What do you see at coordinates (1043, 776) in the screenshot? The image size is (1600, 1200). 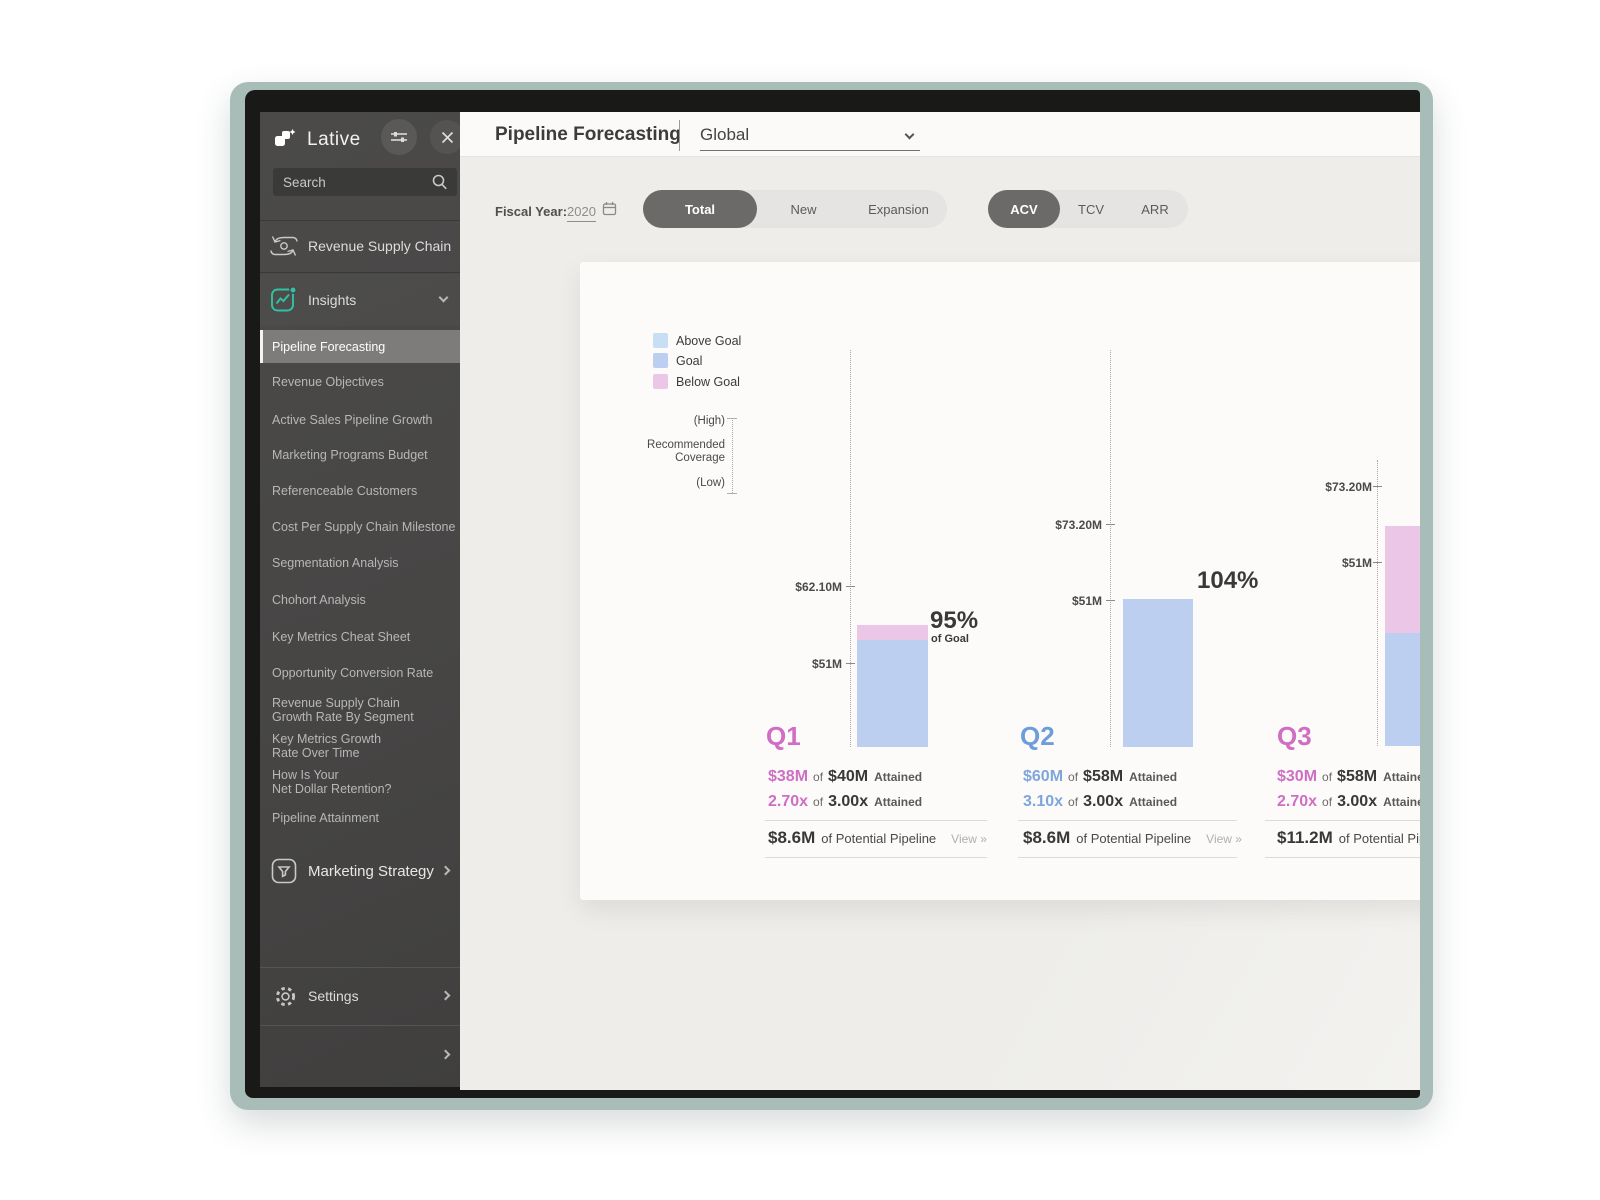 I see `q2-attained-value: $60M` at bounding box center [1043, 776].